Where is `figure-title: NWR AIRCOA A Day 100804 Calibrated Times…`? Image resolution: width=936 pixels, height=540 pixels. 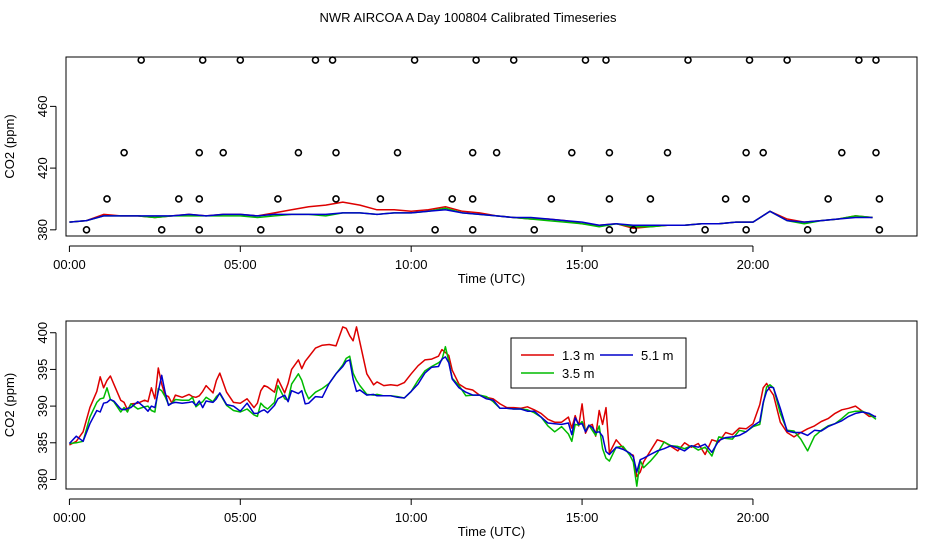 figure-title: NWR AIRCOA A Day 100804 Calibrated Times… is located at coordinates (468, 17).